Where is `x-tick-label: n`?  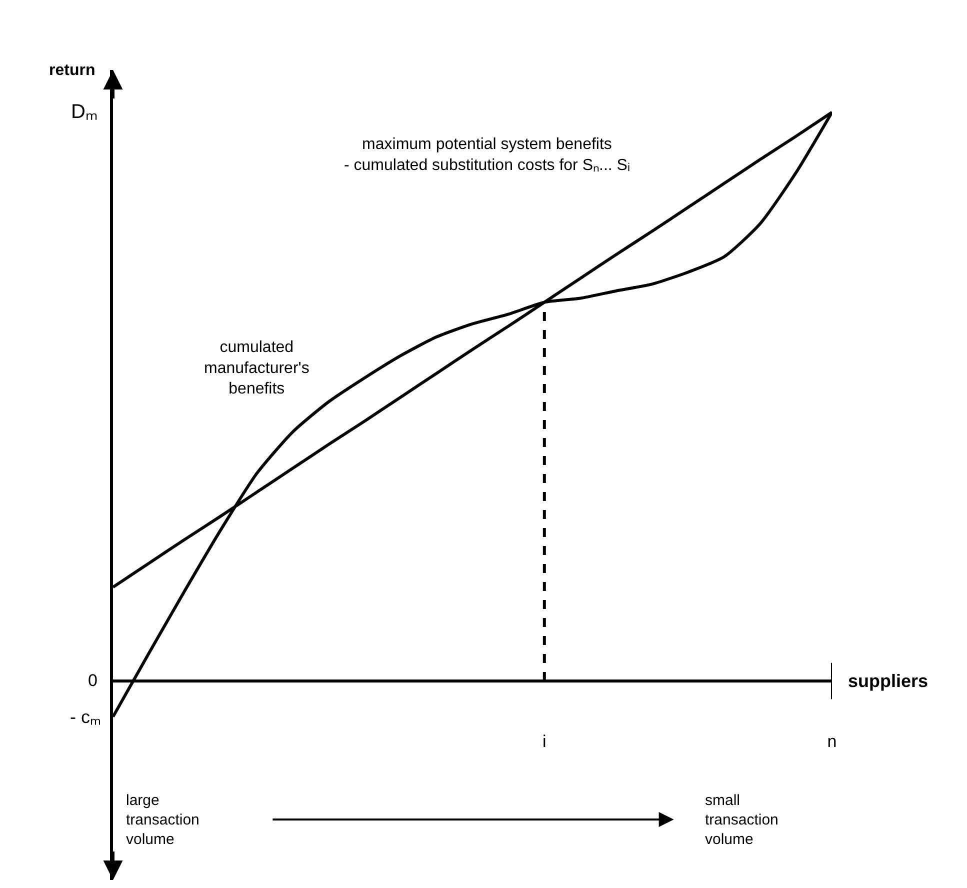 x-tick-label: n is located at coordinates (832, 741).